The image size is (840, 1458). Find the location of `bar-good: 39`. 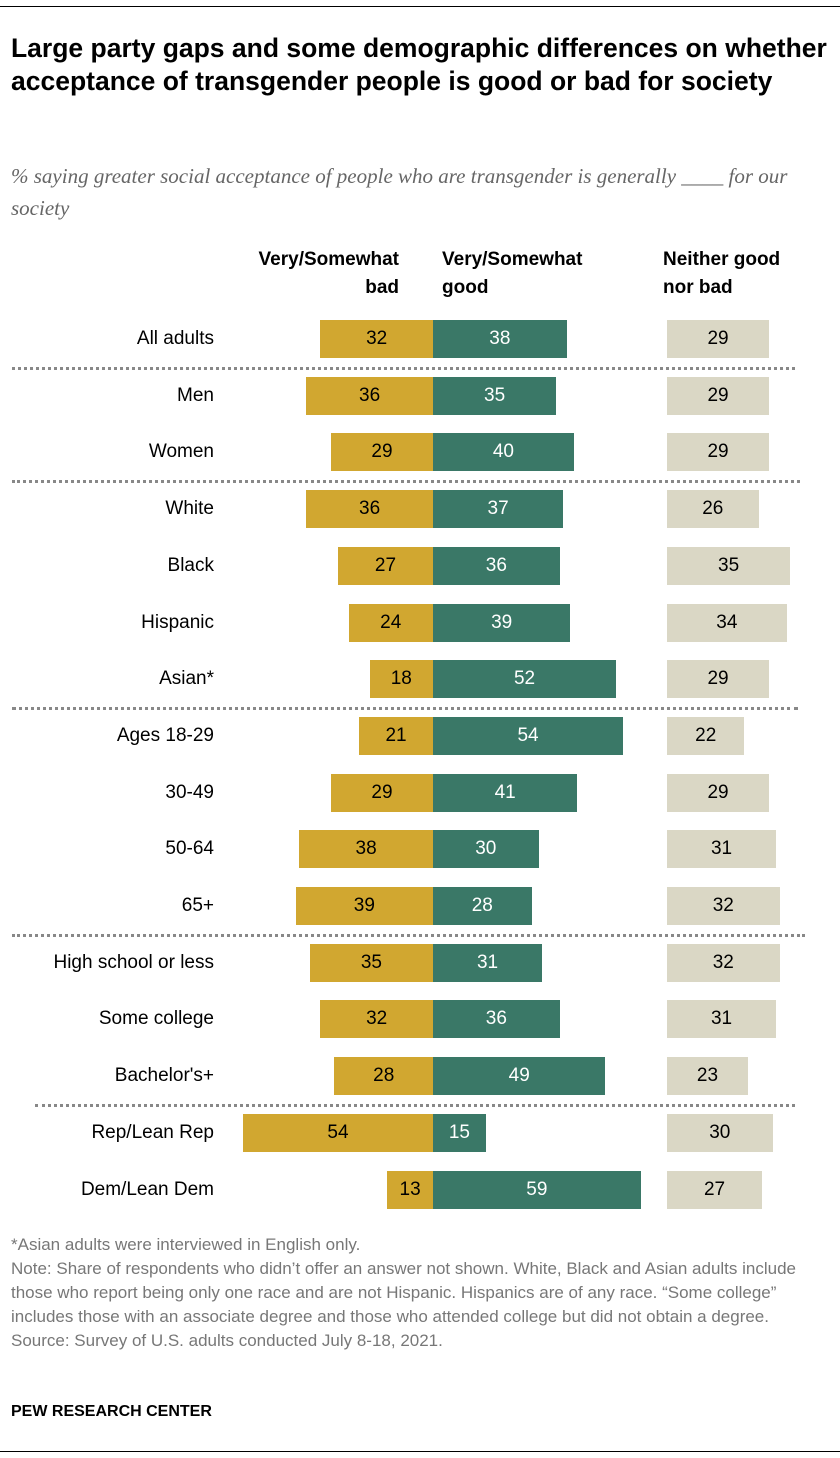

bar-good: 39 is located at coordinates (502, 622).